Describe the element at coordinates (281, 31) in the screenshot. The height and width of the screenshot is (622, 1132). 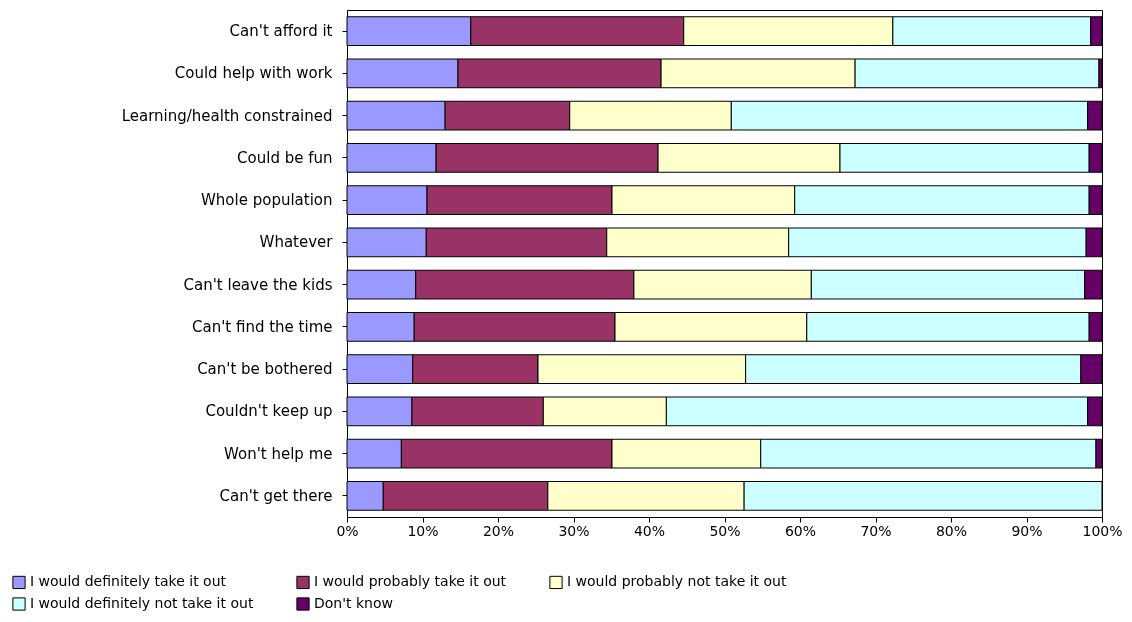
I see `y-tick-label: Can't afford it` at that location.